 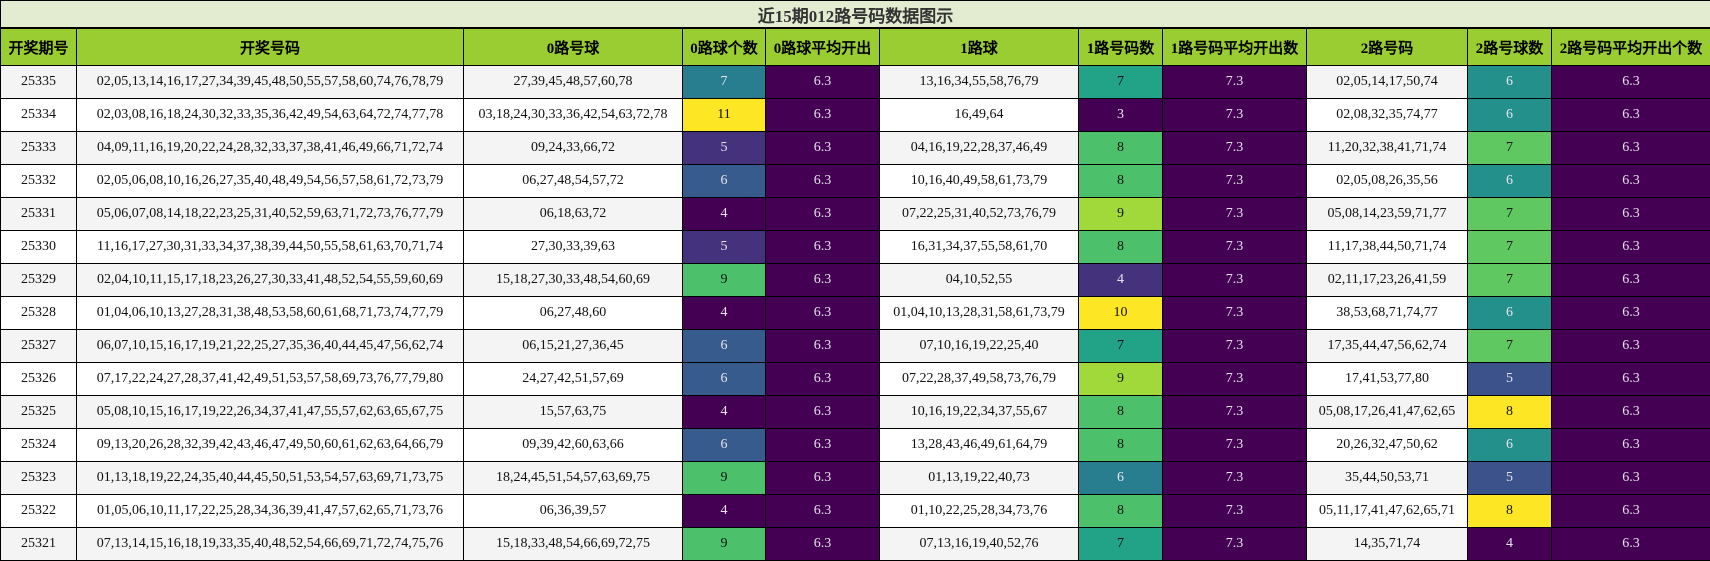 What do you see at coordinates (1387, 82) in the screenshot?
I see `cell-road2-balls: 02,05,14,17,50,74` at bounding box center [1387, 82].